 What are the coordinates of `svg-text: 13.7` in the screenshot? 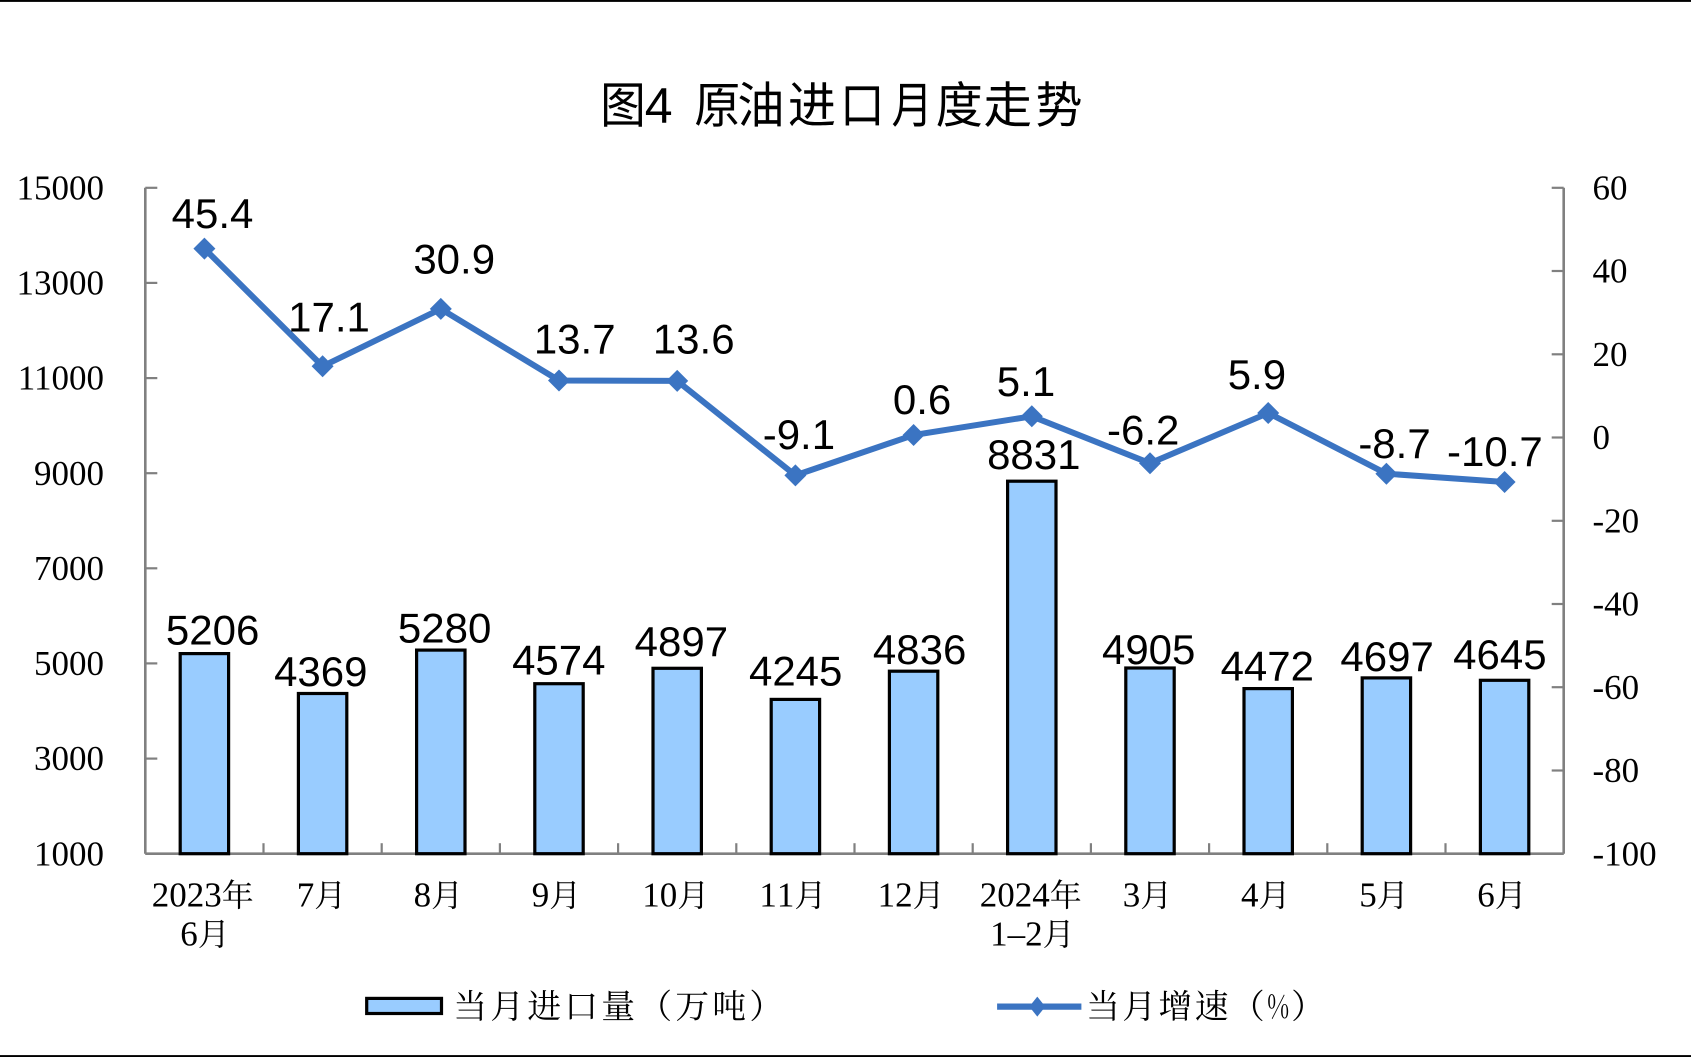 It's located at (575, 338).